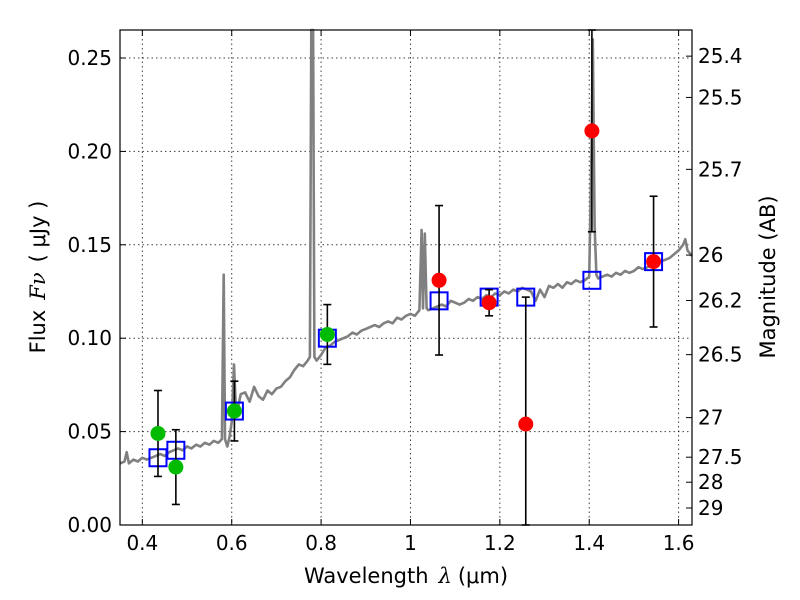  I want to click on y2-tick-label: 27.5, so click(720, 457).